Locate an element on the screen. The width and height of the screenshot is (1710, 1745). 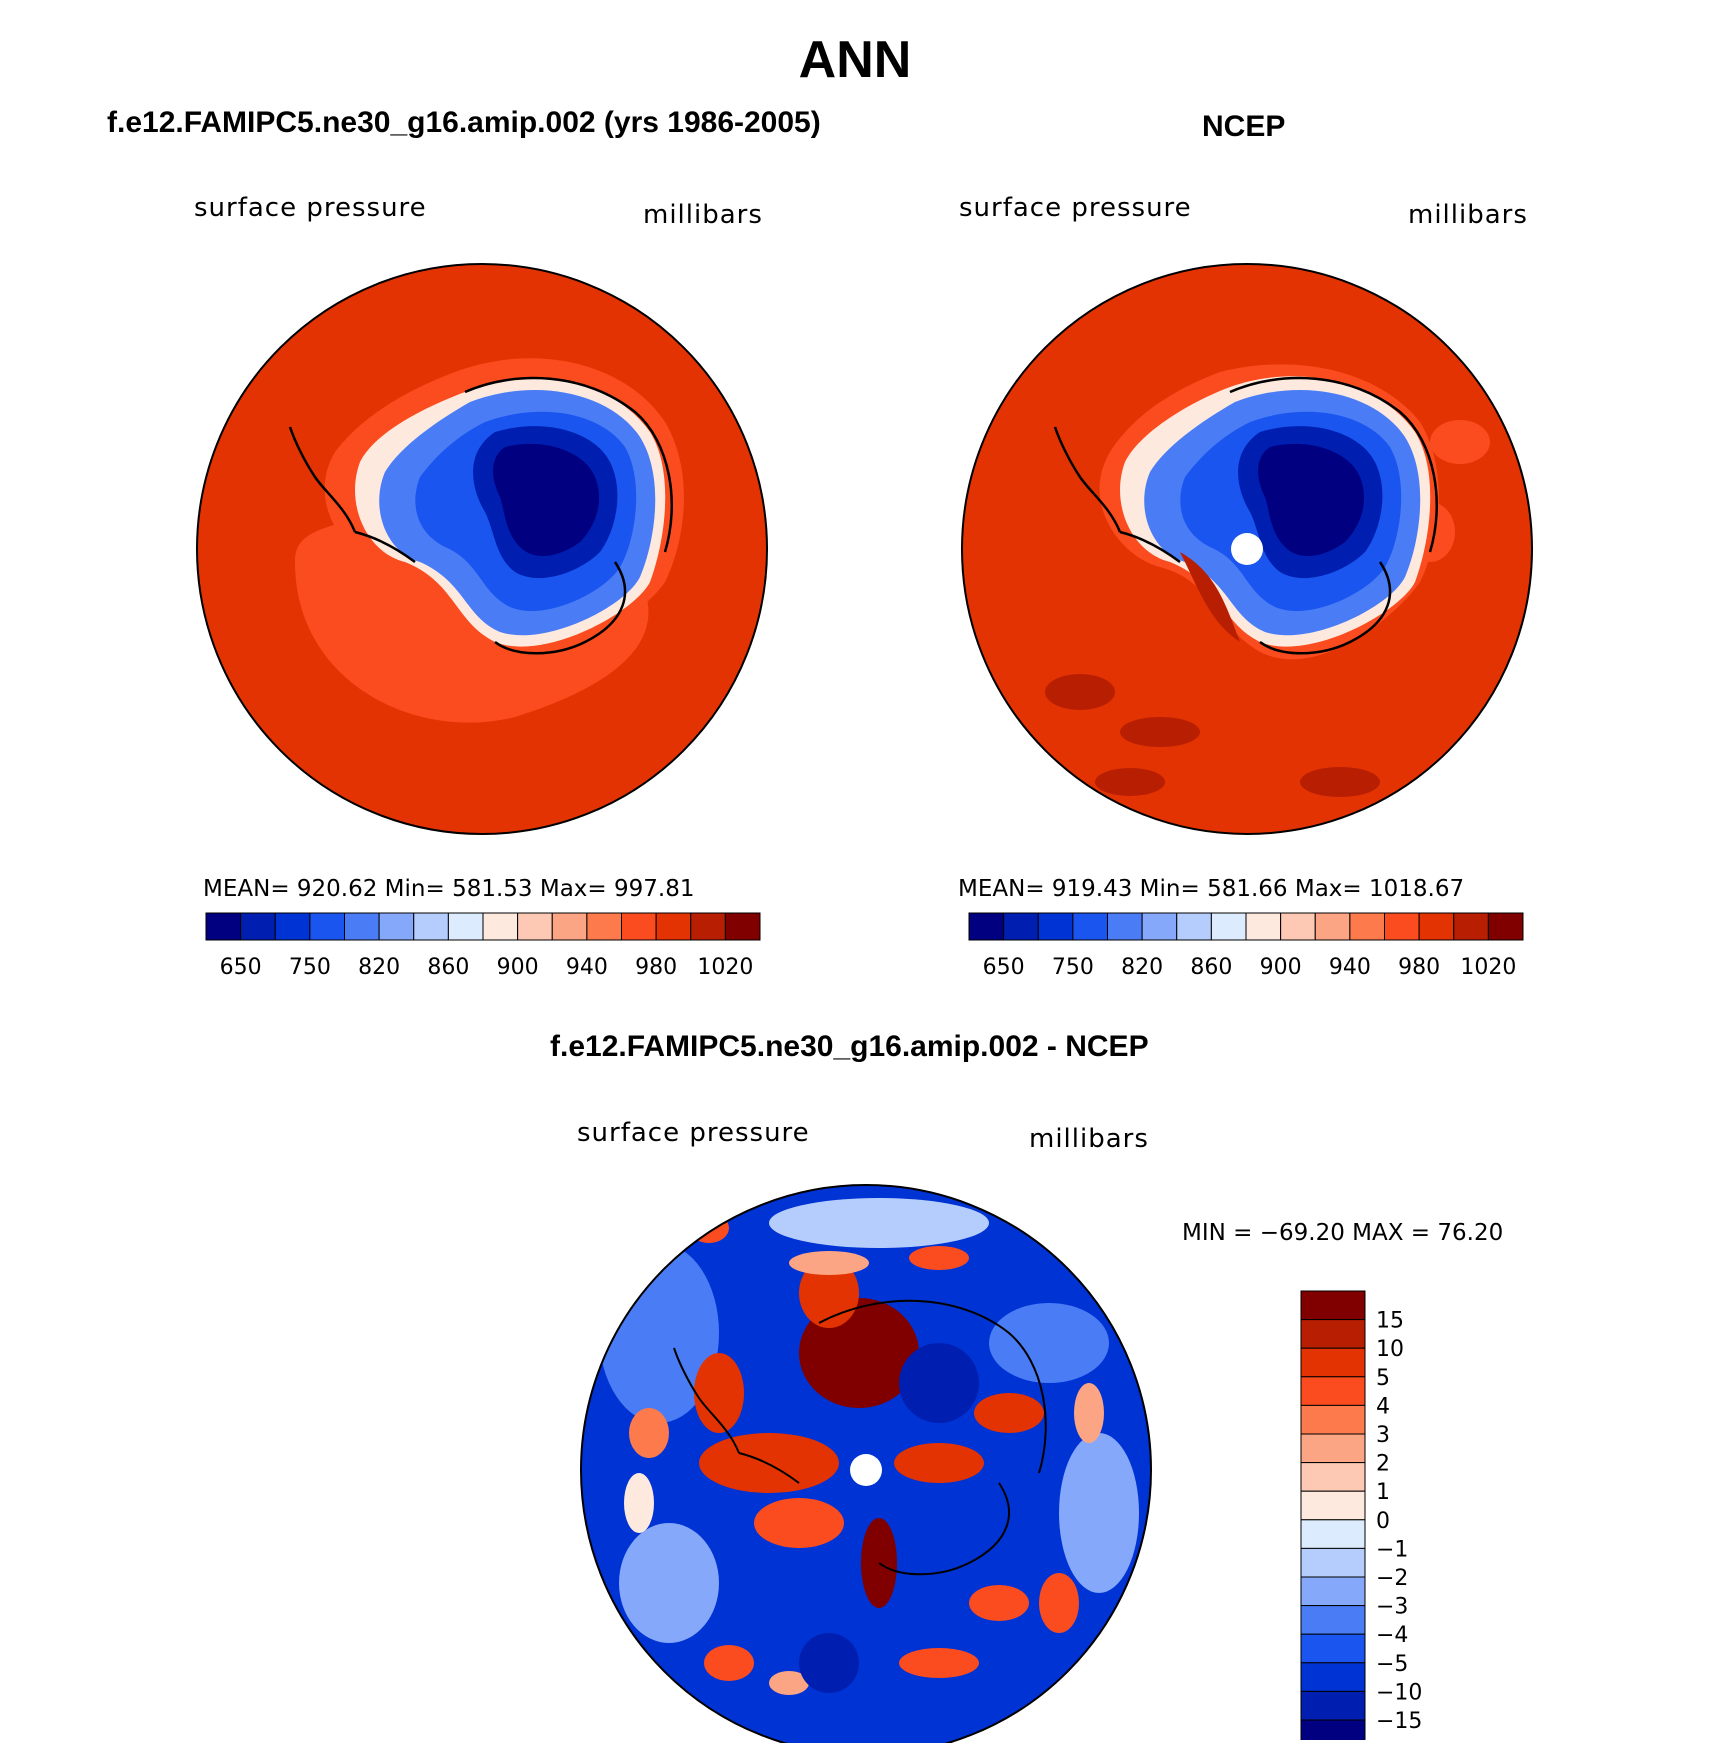
panel2-variable-label: surface pressure is located at coordinates (1075, 208).